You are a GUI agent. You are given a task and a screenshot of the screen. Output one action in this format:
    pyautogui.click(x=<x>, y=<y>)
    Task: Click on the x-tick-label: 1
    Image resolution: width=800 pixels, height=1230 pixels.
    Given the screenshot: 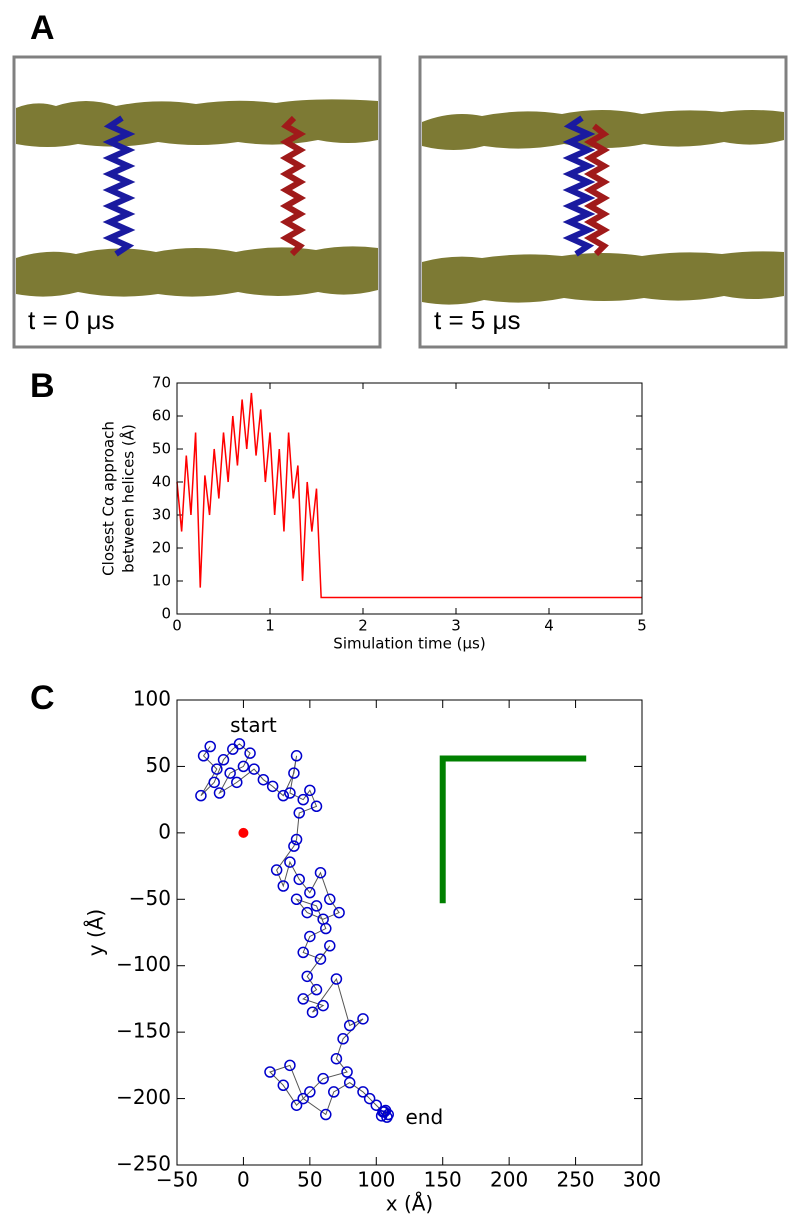 What is the action you would take?
    pyautogui.click(x=270, y=626)
    